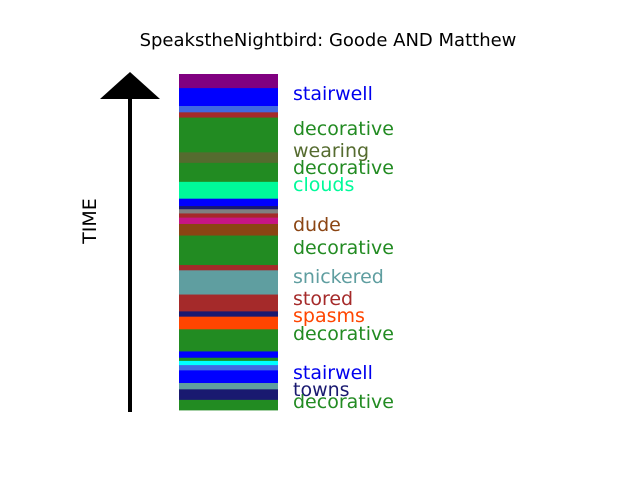 Image resolution: width=640 pixels, height=480 pixels. Describe the element at coordinates (317, 225) in the screenshot. I see `timeline-label: dude` at that location.